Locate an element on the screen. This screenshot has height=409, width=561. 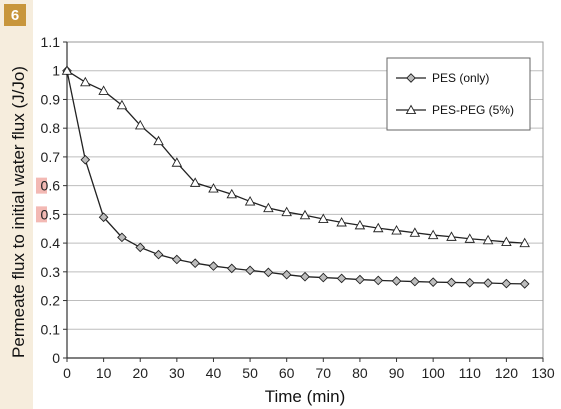
legend-box is located at coordinates (458, 94).